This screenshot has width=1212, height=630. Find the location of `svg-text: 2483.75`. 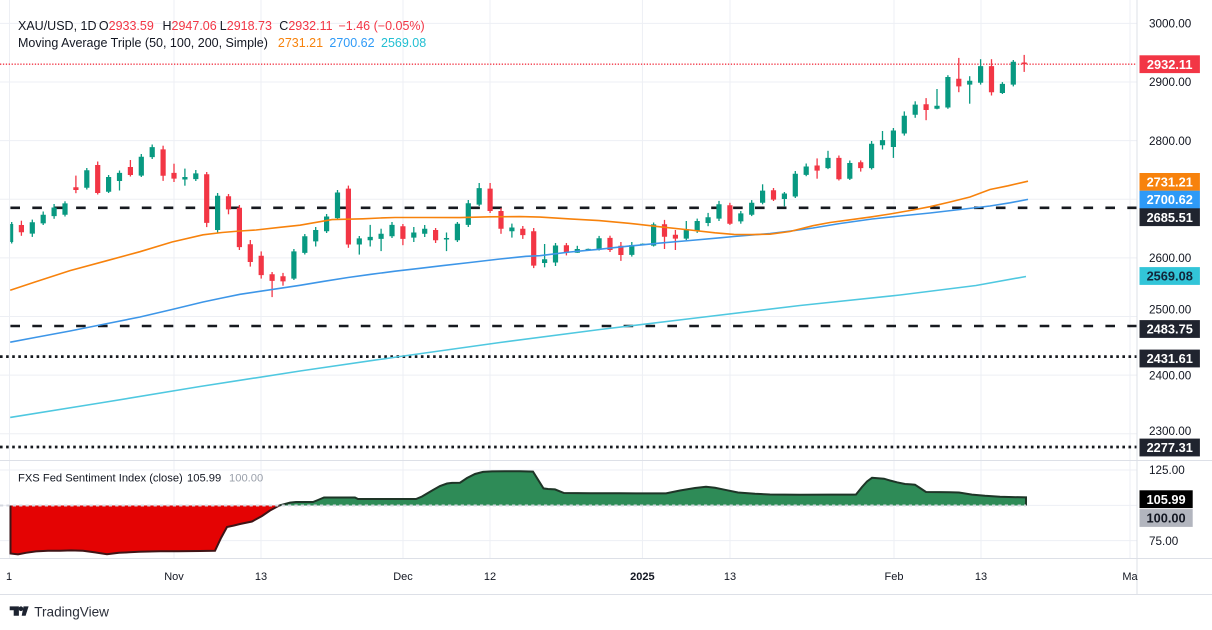

svg-text: 2483.75 is located at coordinates (1170, 329).